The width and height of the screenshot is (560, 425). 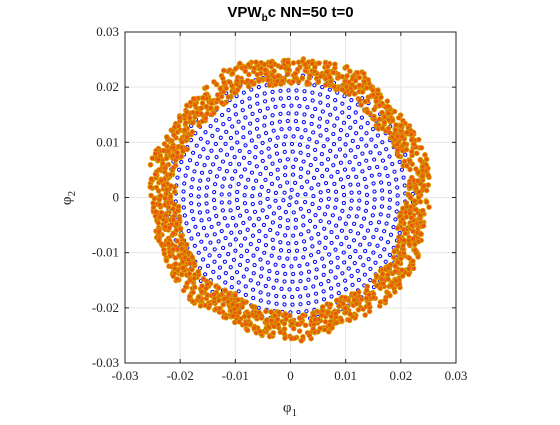 What do you see at coordinates (107, 31) in the screenshot?
I see `y-tick-label: 0.03` at bounding box center [107, 31].